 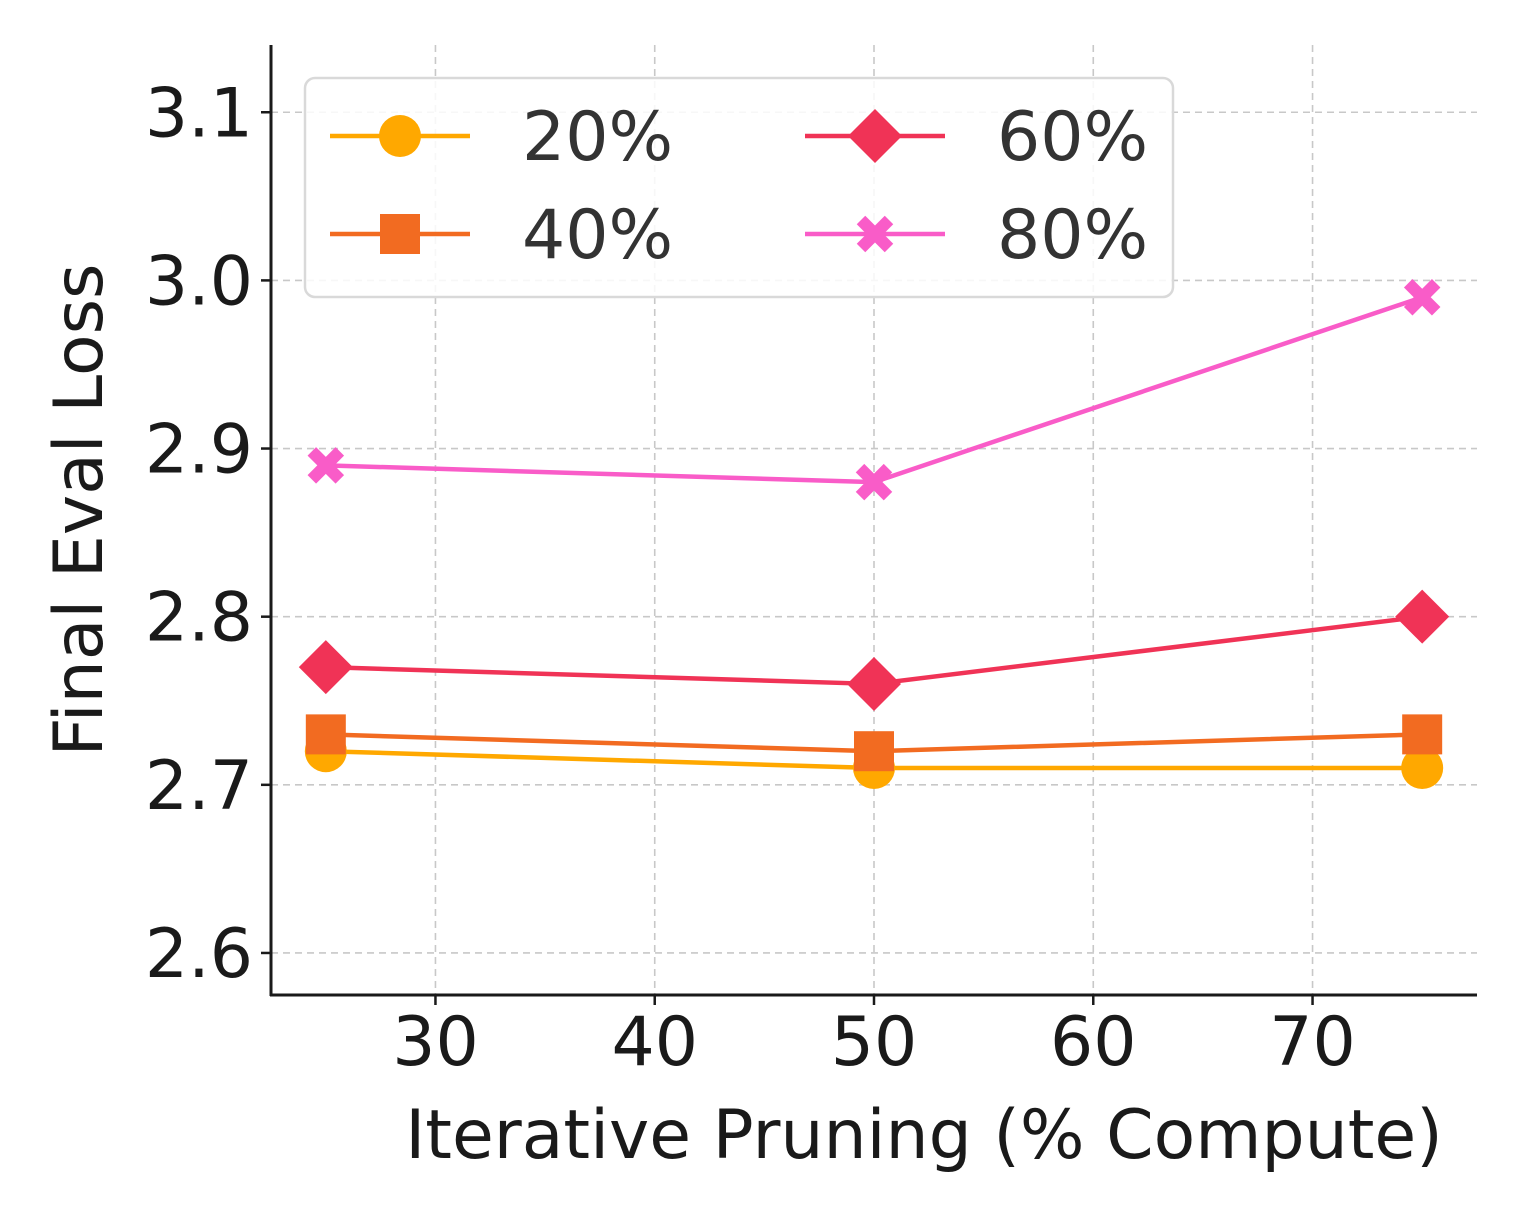 What do you see at coordinates (654, 1042) in the screenshot?
I see `x-tick-label: 40` at bounding box center [654, 1042].